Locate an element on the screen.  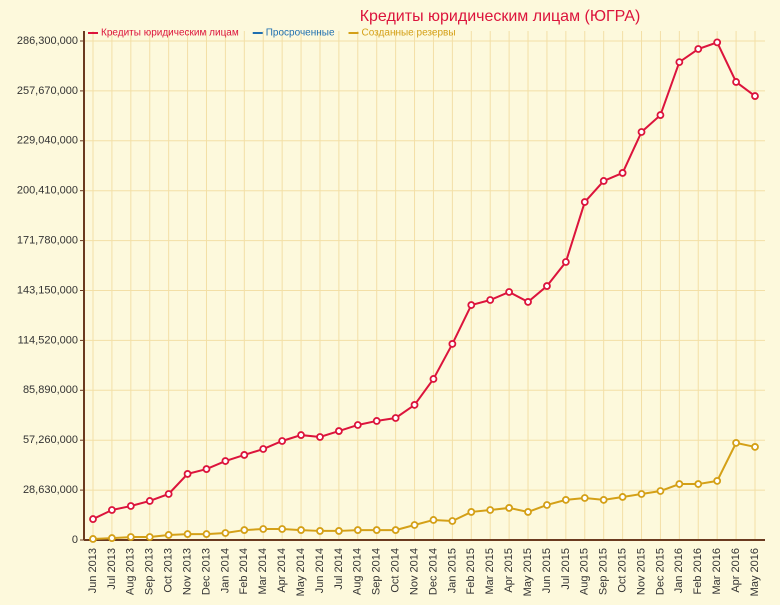
y-tick-label: 57,260,000 is located at coordinates (50, 440).